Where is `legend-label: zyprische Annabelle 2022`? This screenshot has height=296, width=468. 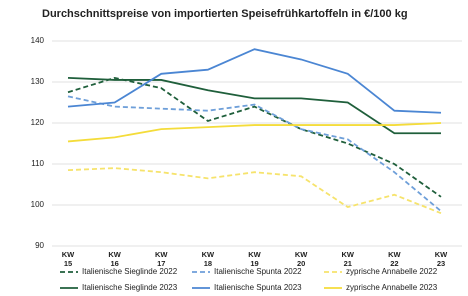
legend-label: zyprische Annabelle 2022 is located at coordinates (392, 271).